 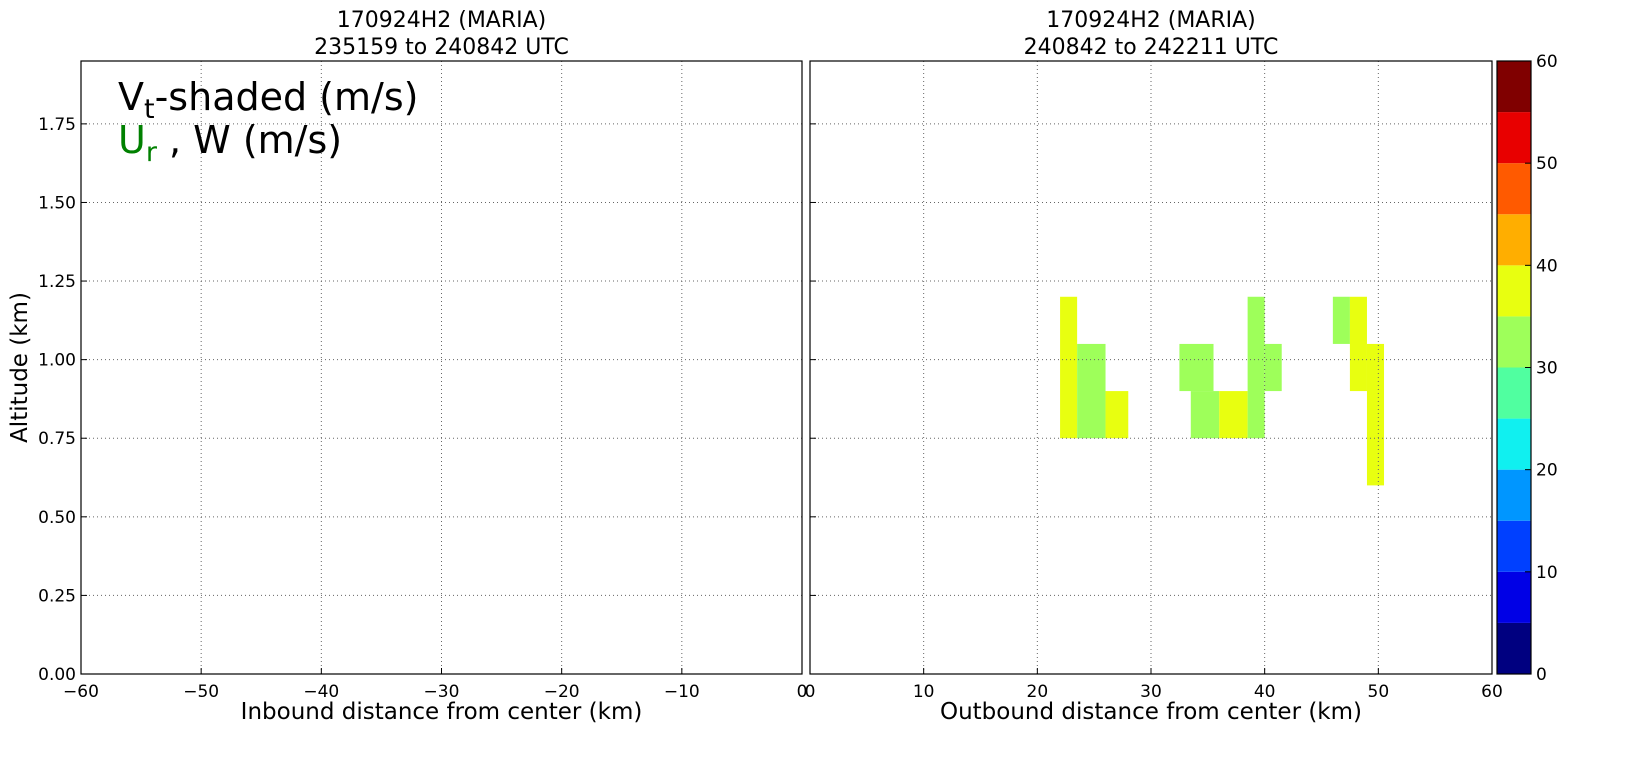 What do you see at coordinates (201, 692) in the screenshot?
I see `x-tick-label: −50` at bounding box center [201, 692].